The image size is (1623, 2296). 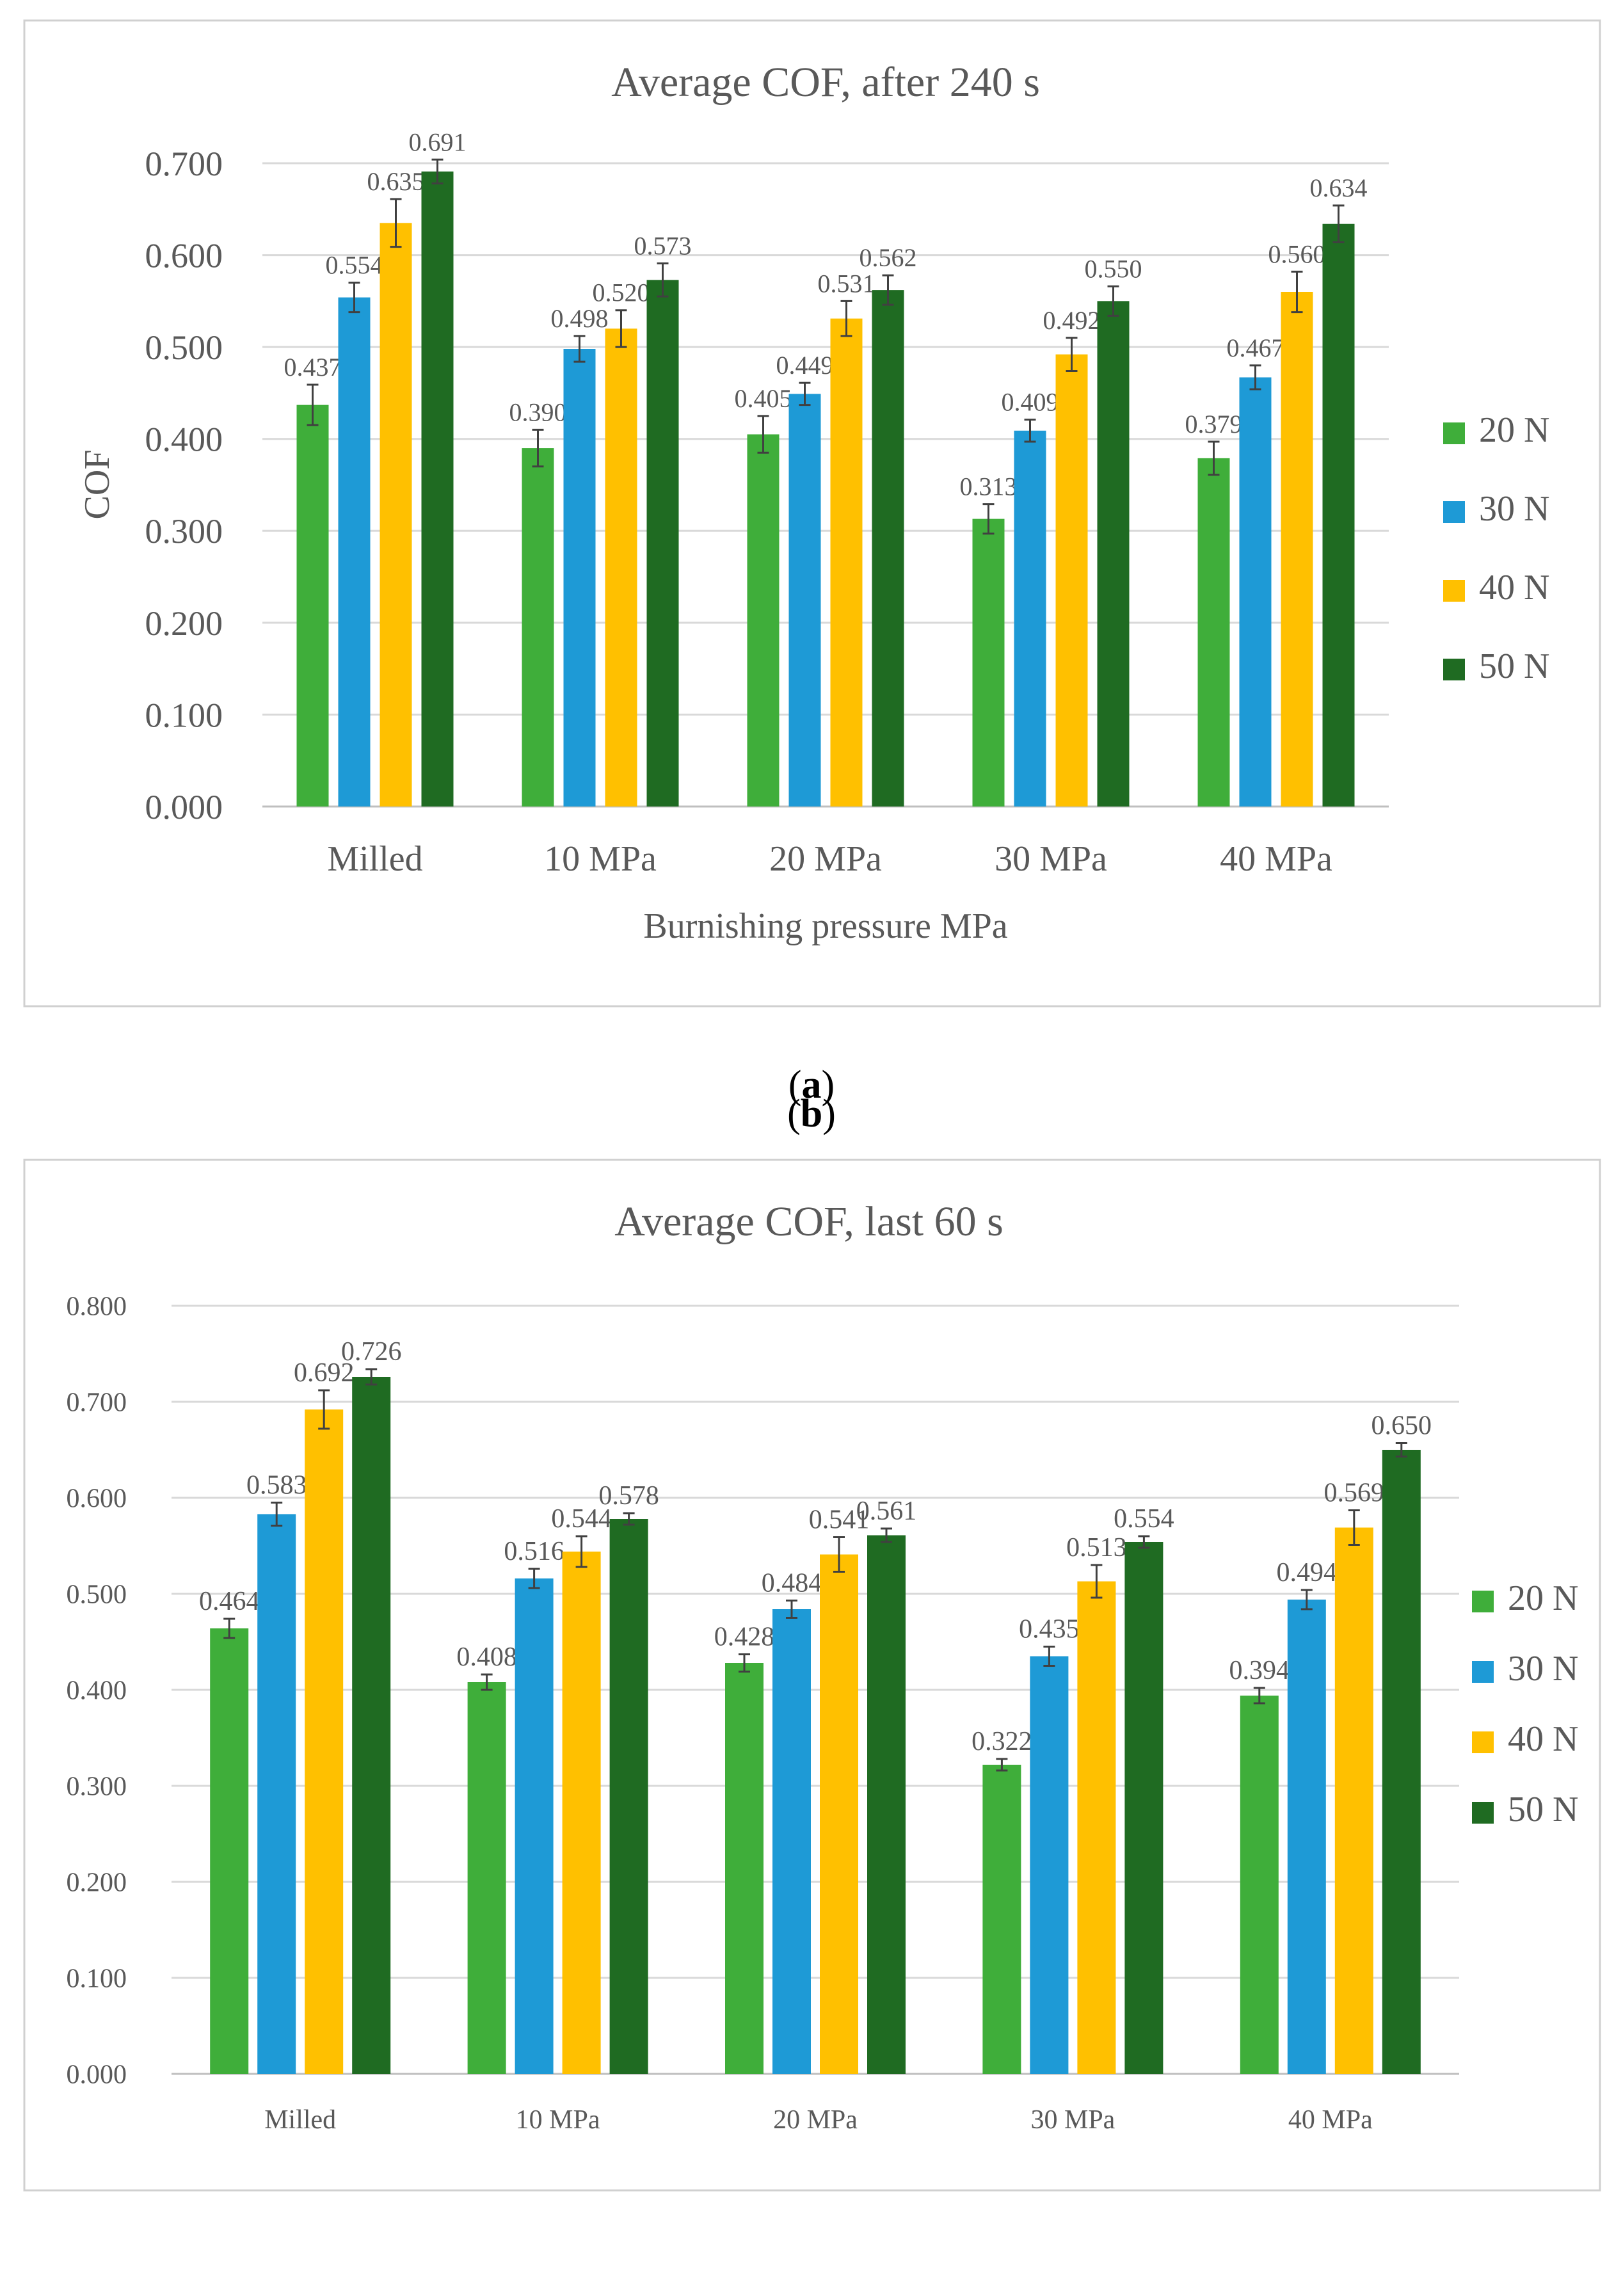 I want to click on chart-b-data-label: 0.464, so click(x=229, y=1601).